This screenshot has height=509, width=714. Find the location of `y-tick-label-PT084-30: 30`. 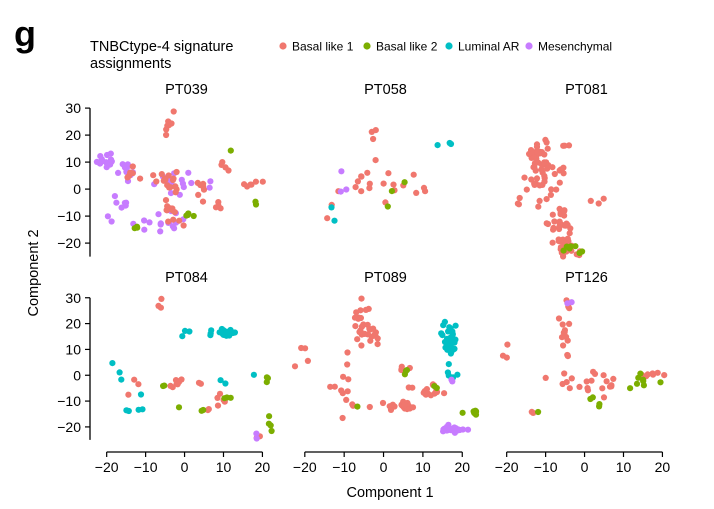

y-tick-label-PT084-30: 30 is located at coordinates (73, 298).